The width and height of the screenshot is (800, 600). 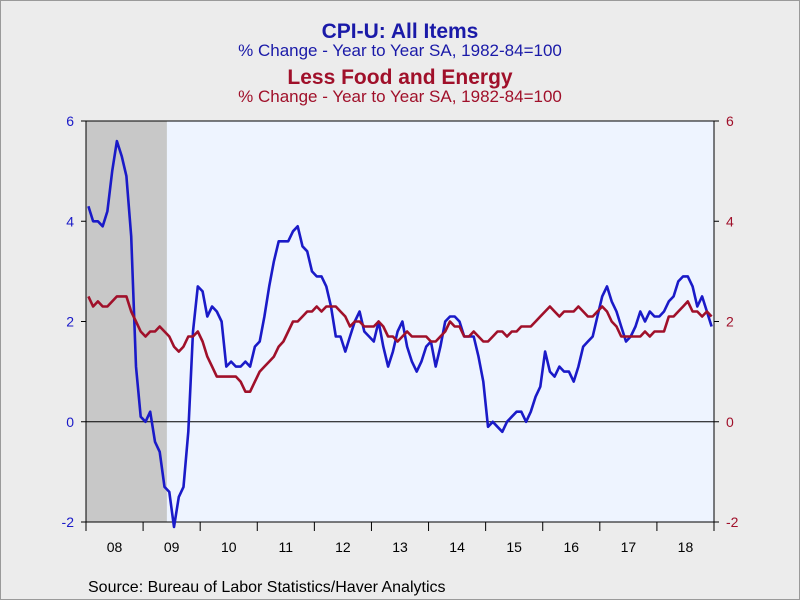 I want to click on x-axis-tick-label: 09, so click(x=172, y=547).